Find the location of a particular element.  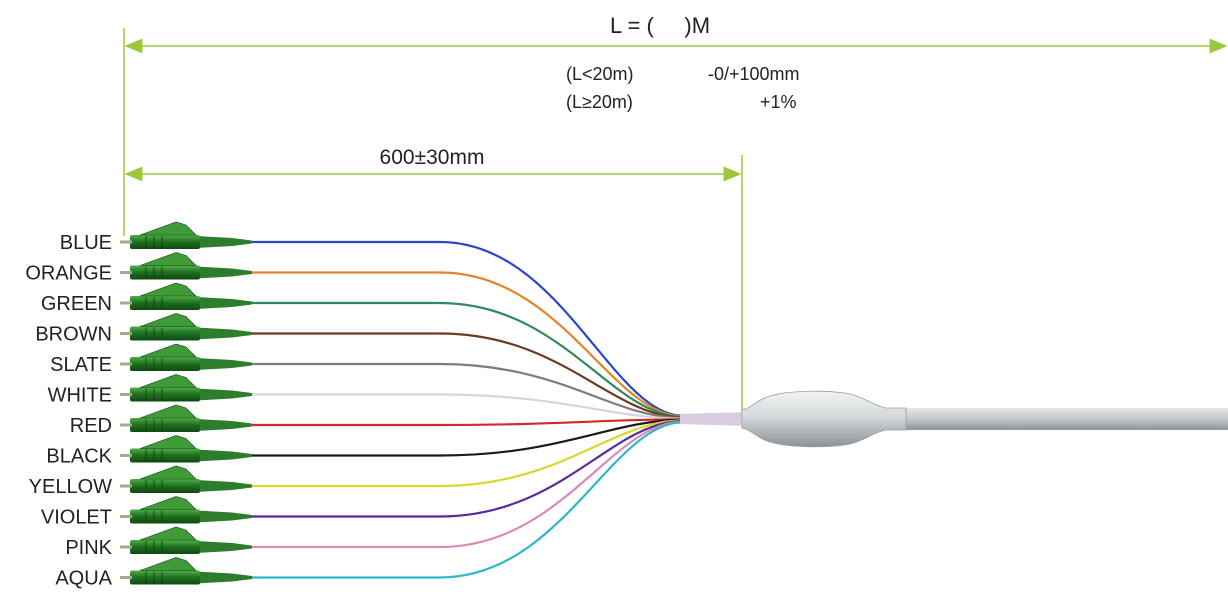

fiber-yellow is located at coordinates (466, 453).